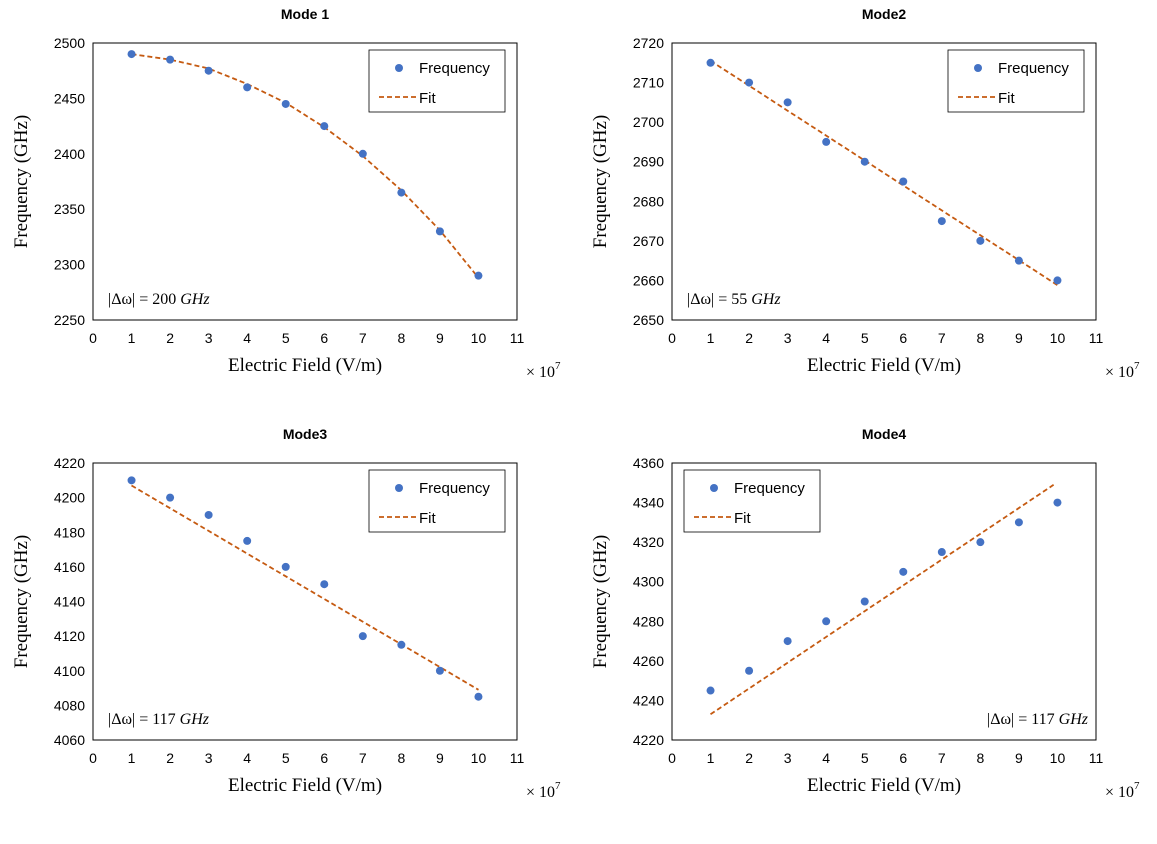 This screenshot has width=1157, height=844. Describe the element at coordinates (69, 98) in the screenshot. I see `y-tick-label: 2450` at that location.